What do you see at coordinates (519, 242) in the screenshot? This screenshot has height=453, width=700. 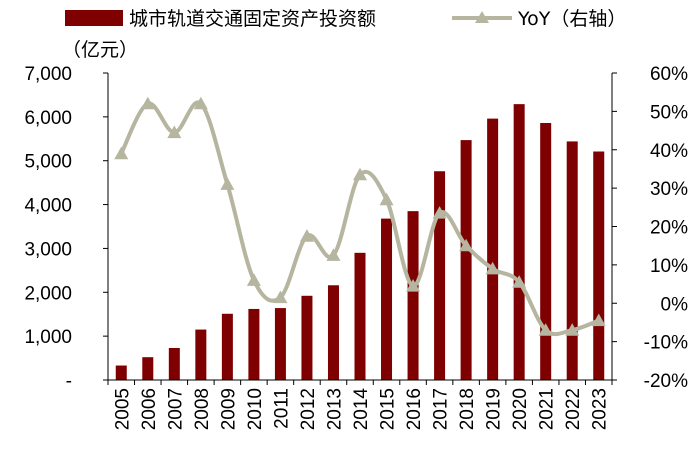 I see `bar-2020` at bounding box center [519, 242].